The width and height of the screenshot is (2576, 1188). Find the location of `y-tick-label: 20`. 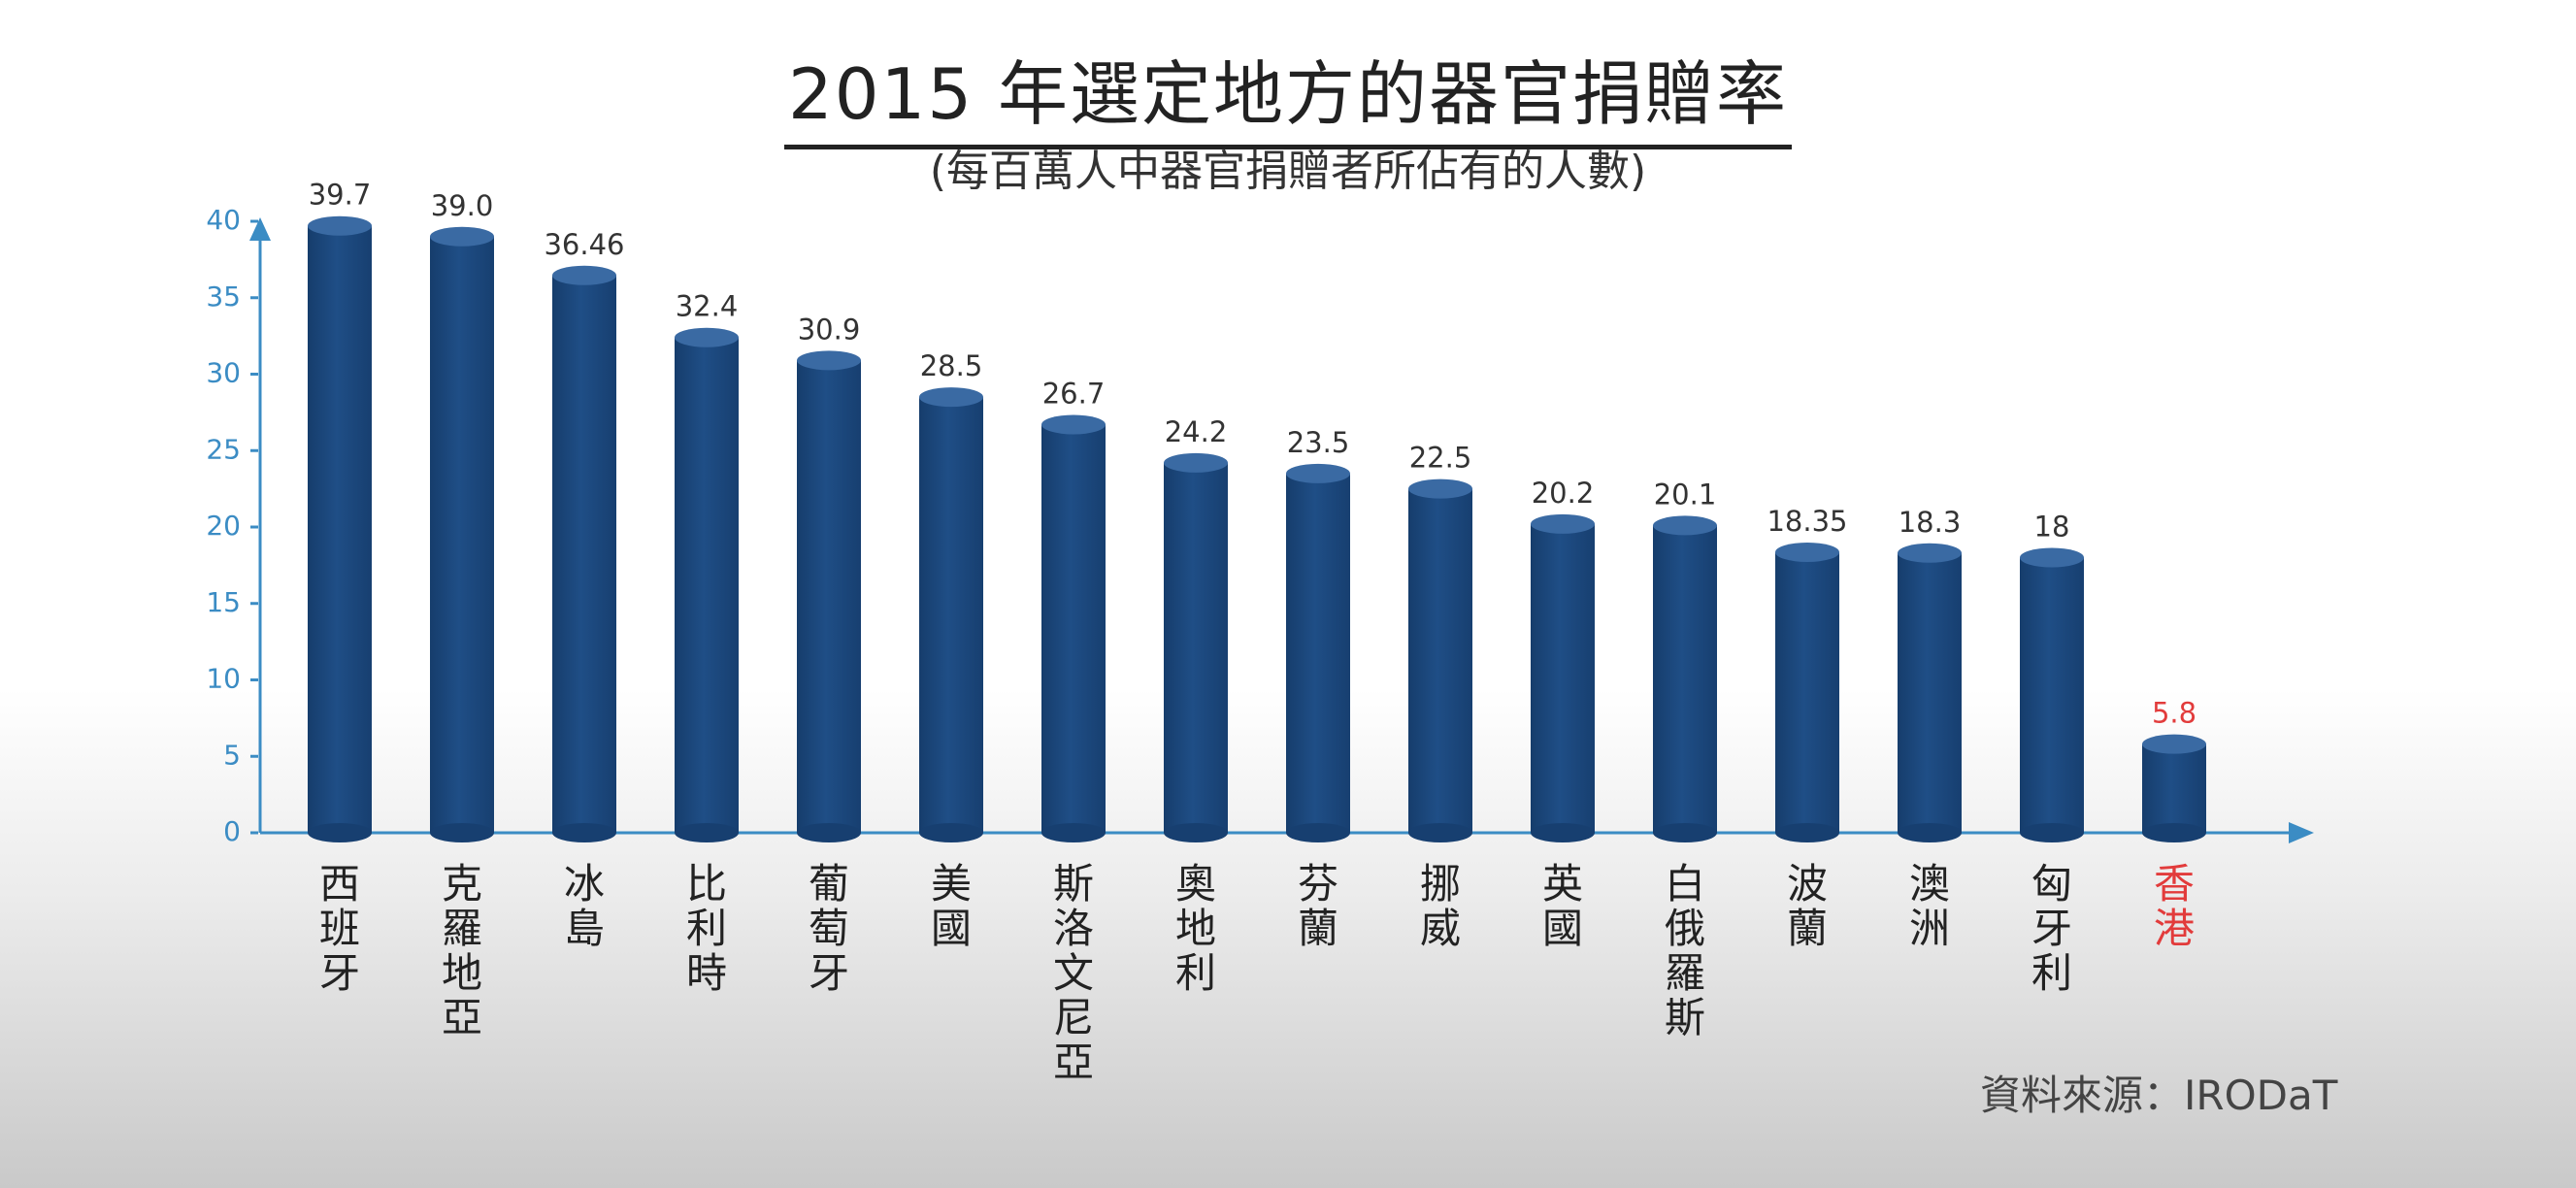

y-tick-label: 20 is located at coordinates (223, 526).